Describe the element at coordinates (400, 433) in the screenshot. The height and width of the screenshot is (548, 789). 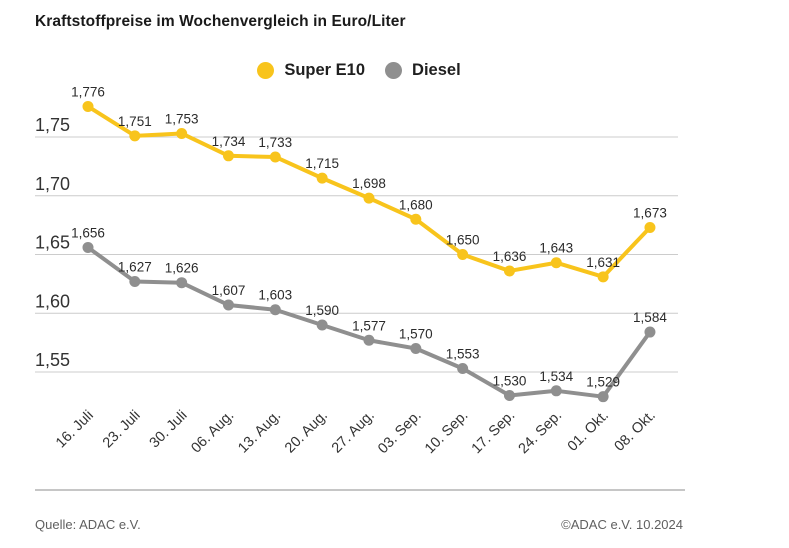
I see `x-axis-tick-label: 03. Sep.` at that location.